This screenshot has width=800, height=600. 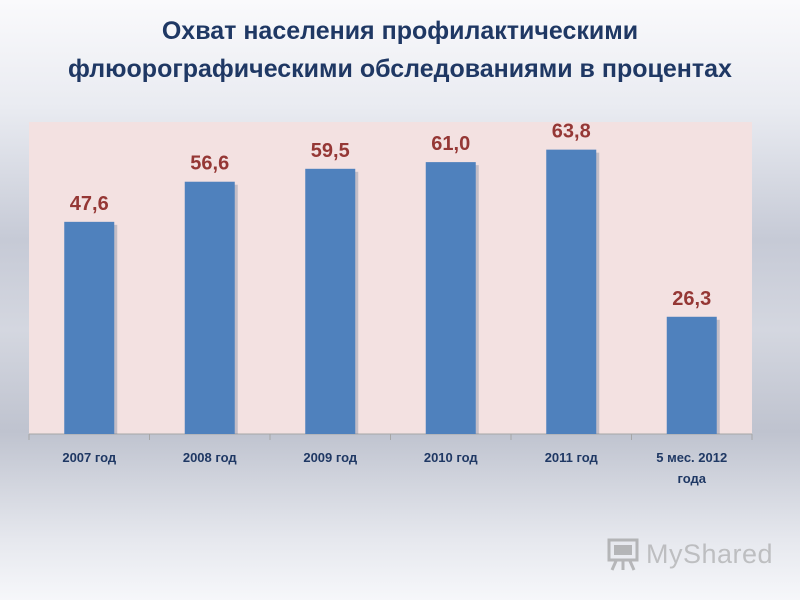 I want to click on x-tick-label-2: 2008 год, so click(x=210, y=457).